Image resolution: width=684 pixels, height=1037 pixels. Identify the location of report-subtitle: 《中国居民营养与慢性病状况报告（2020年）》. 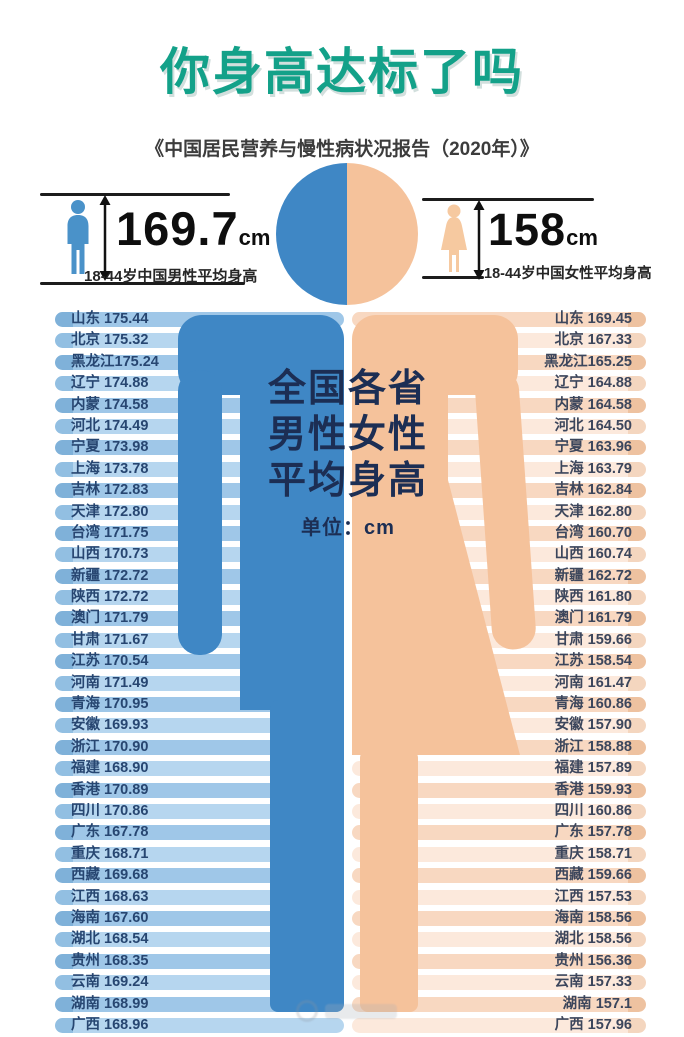
(342, 149).